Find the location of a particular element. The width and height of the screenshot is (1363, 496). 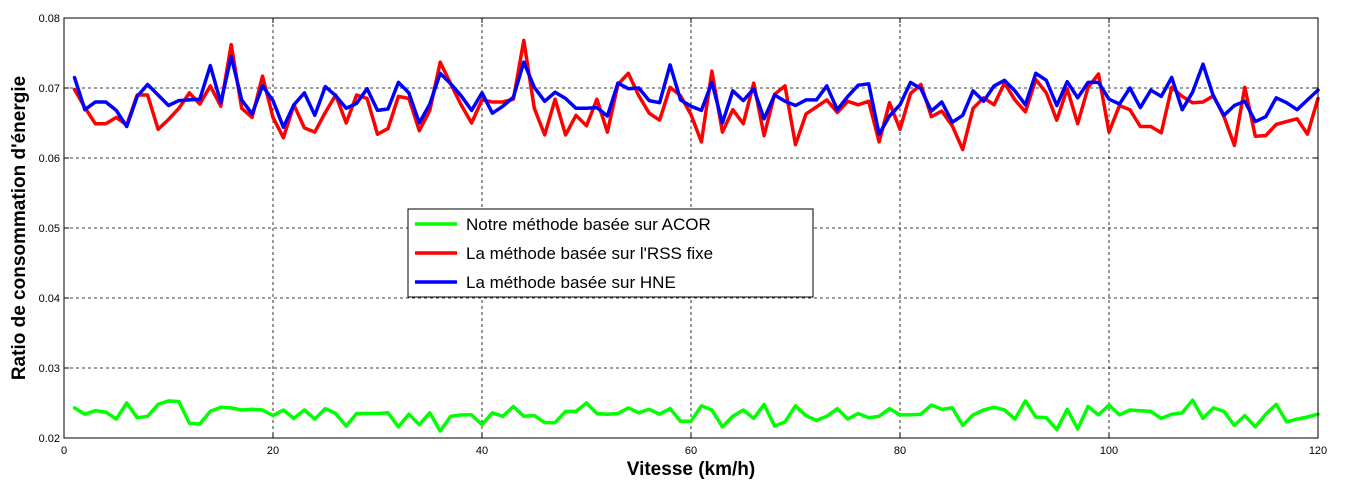

y-tick-label: 0.07 is located at coordinates (49, 89).